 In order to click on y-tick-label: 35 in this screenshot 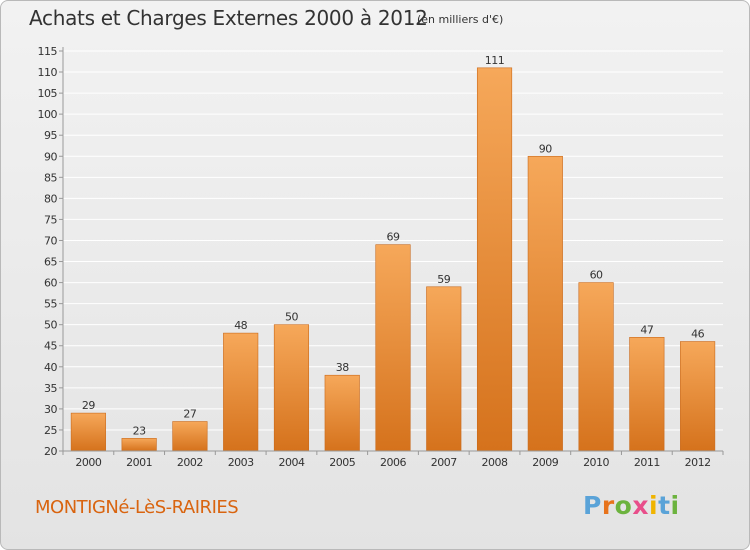, I will do `click(50, 388)`.